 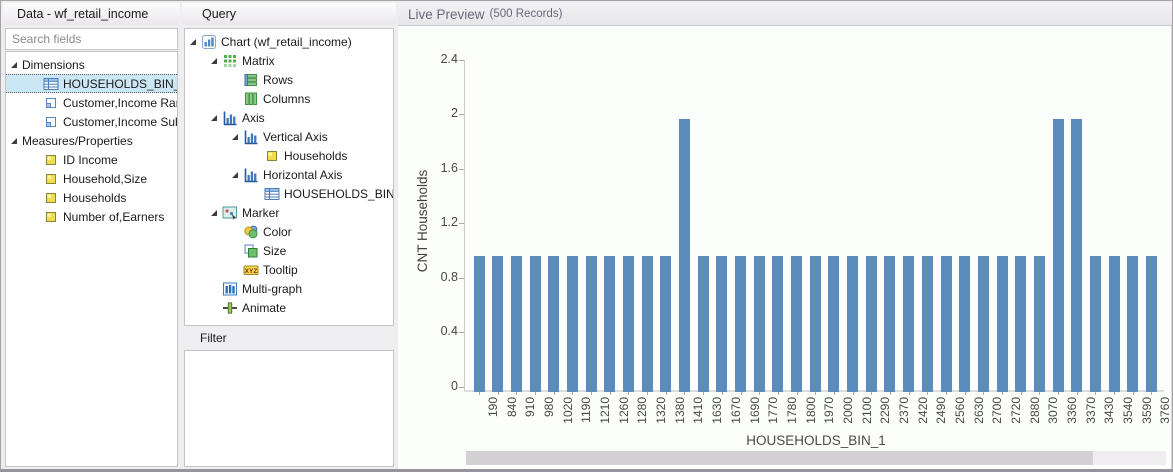 I want to click on tree-item-label: Marker, so click(x=261, y=212).